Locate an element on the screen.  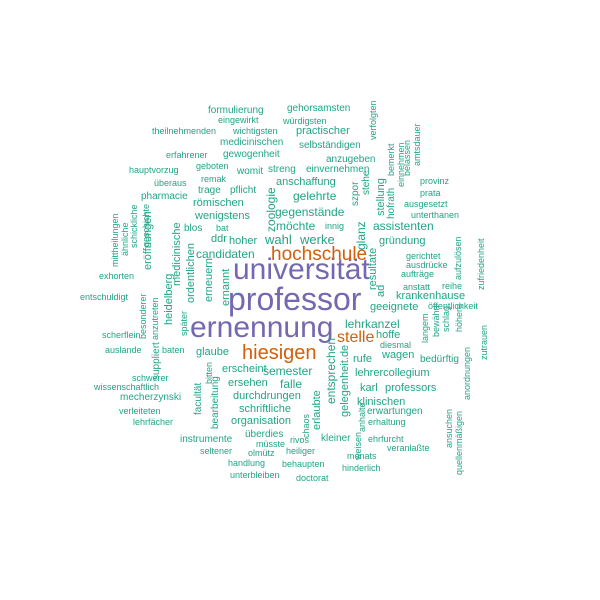
word: anordnungen is located at coordinates (467, 373).